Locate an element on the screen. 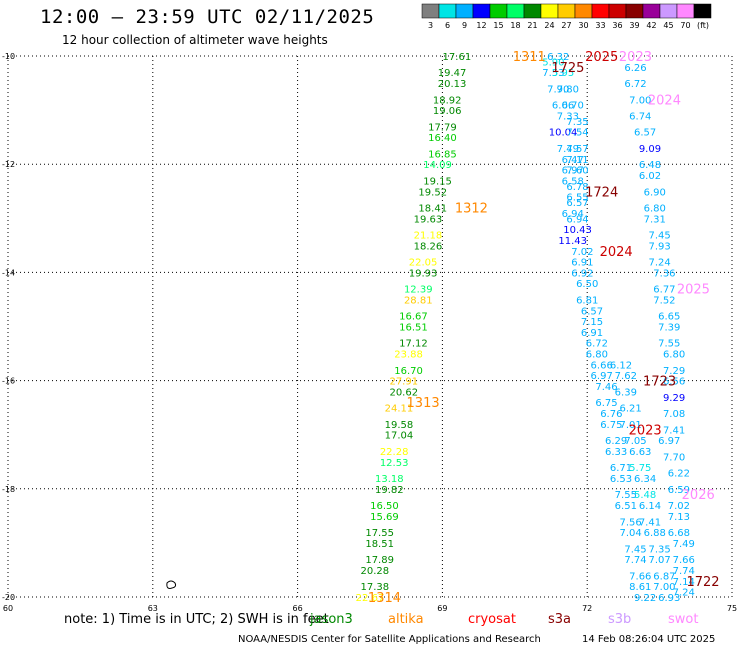 The image size is (740, 650). legend-tick-label: 9 is located at coordinates (464, 25).